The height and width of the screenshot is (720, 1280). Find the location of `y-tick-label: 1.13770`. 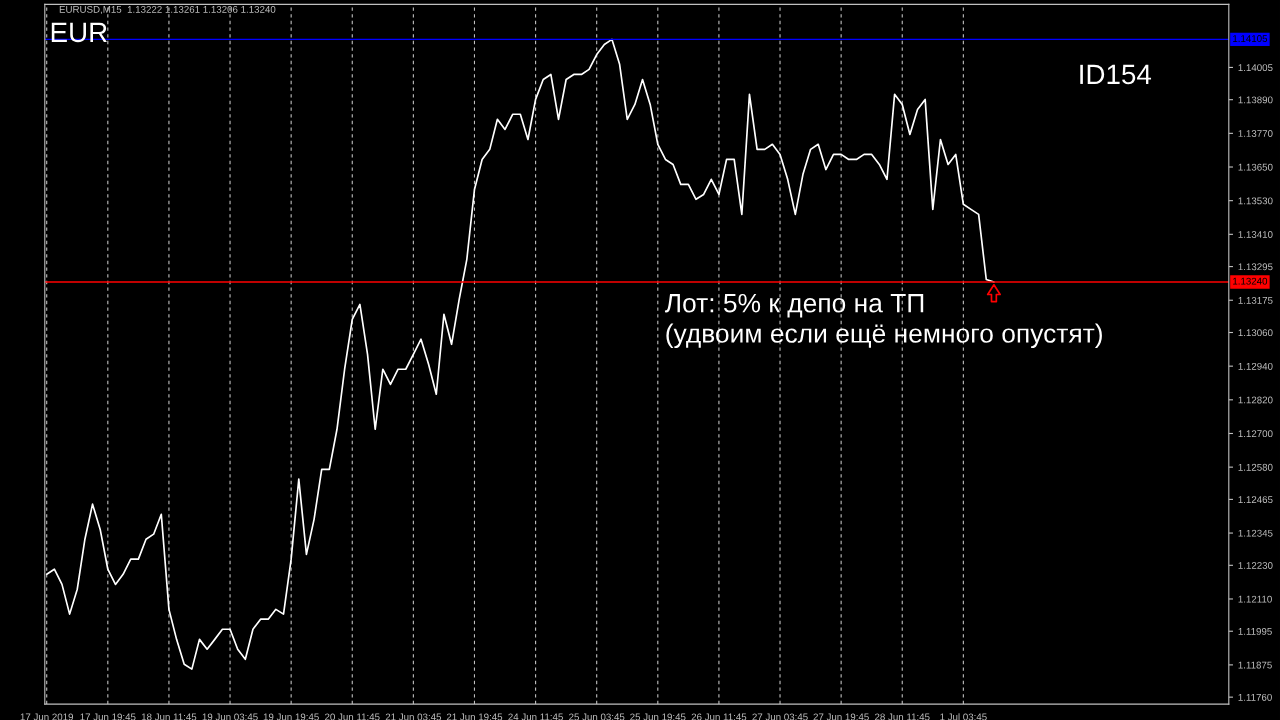

y-tick-label: 1.13770 is located at coordinates (1255, 133).